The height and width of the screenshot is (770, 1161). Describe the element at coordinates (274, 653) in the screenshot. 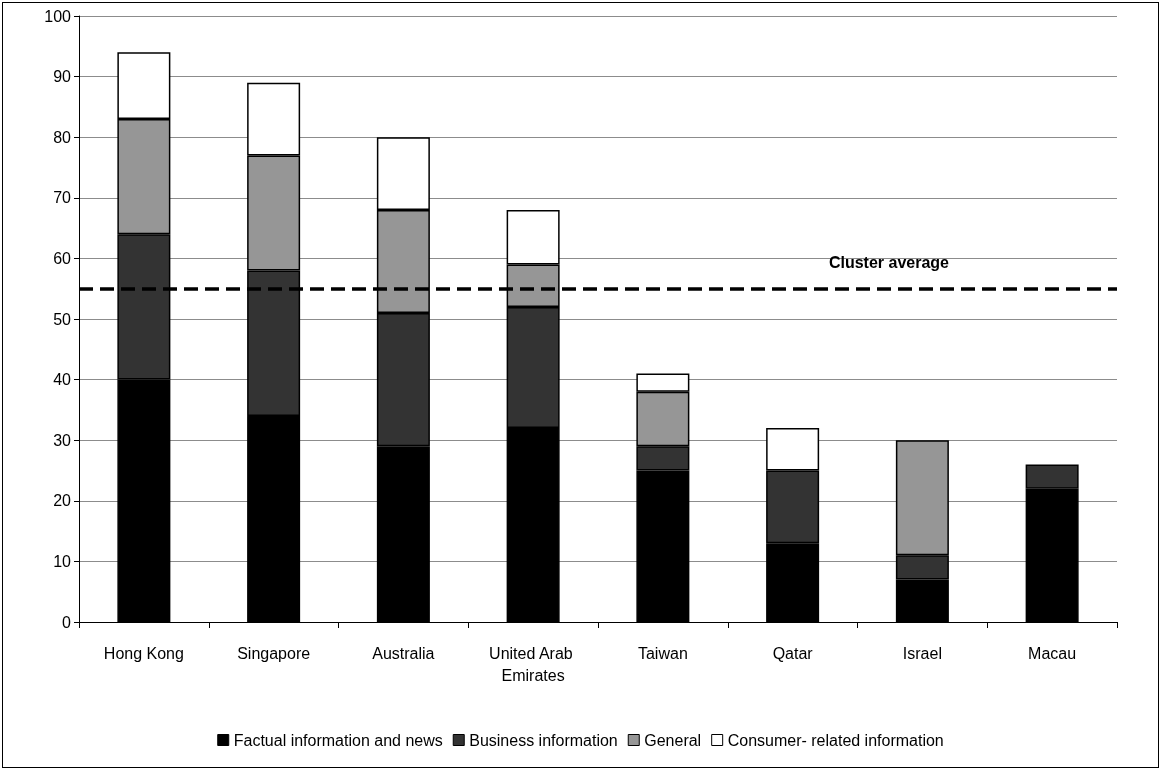

I see `x-tick-label: Singapore` at that location.